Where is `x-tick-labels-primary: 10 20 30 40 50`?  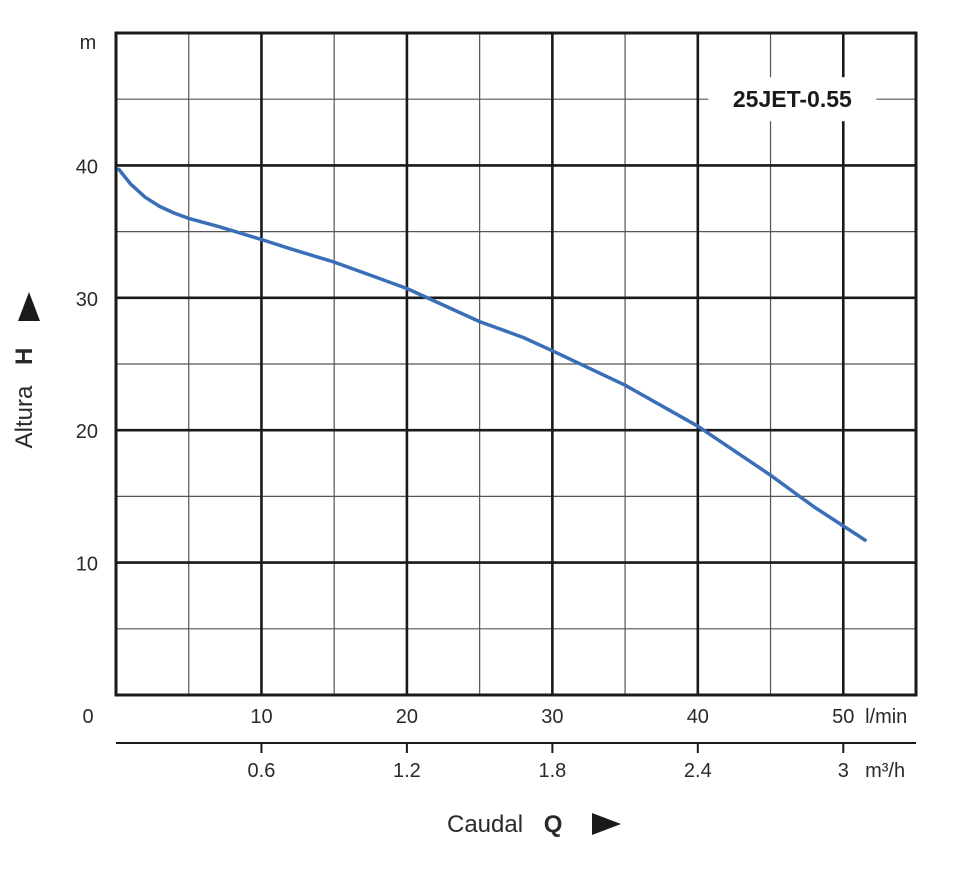 x-tick-labels-primary: 10 20 30 40 50 is located at coordinates (552, 717).